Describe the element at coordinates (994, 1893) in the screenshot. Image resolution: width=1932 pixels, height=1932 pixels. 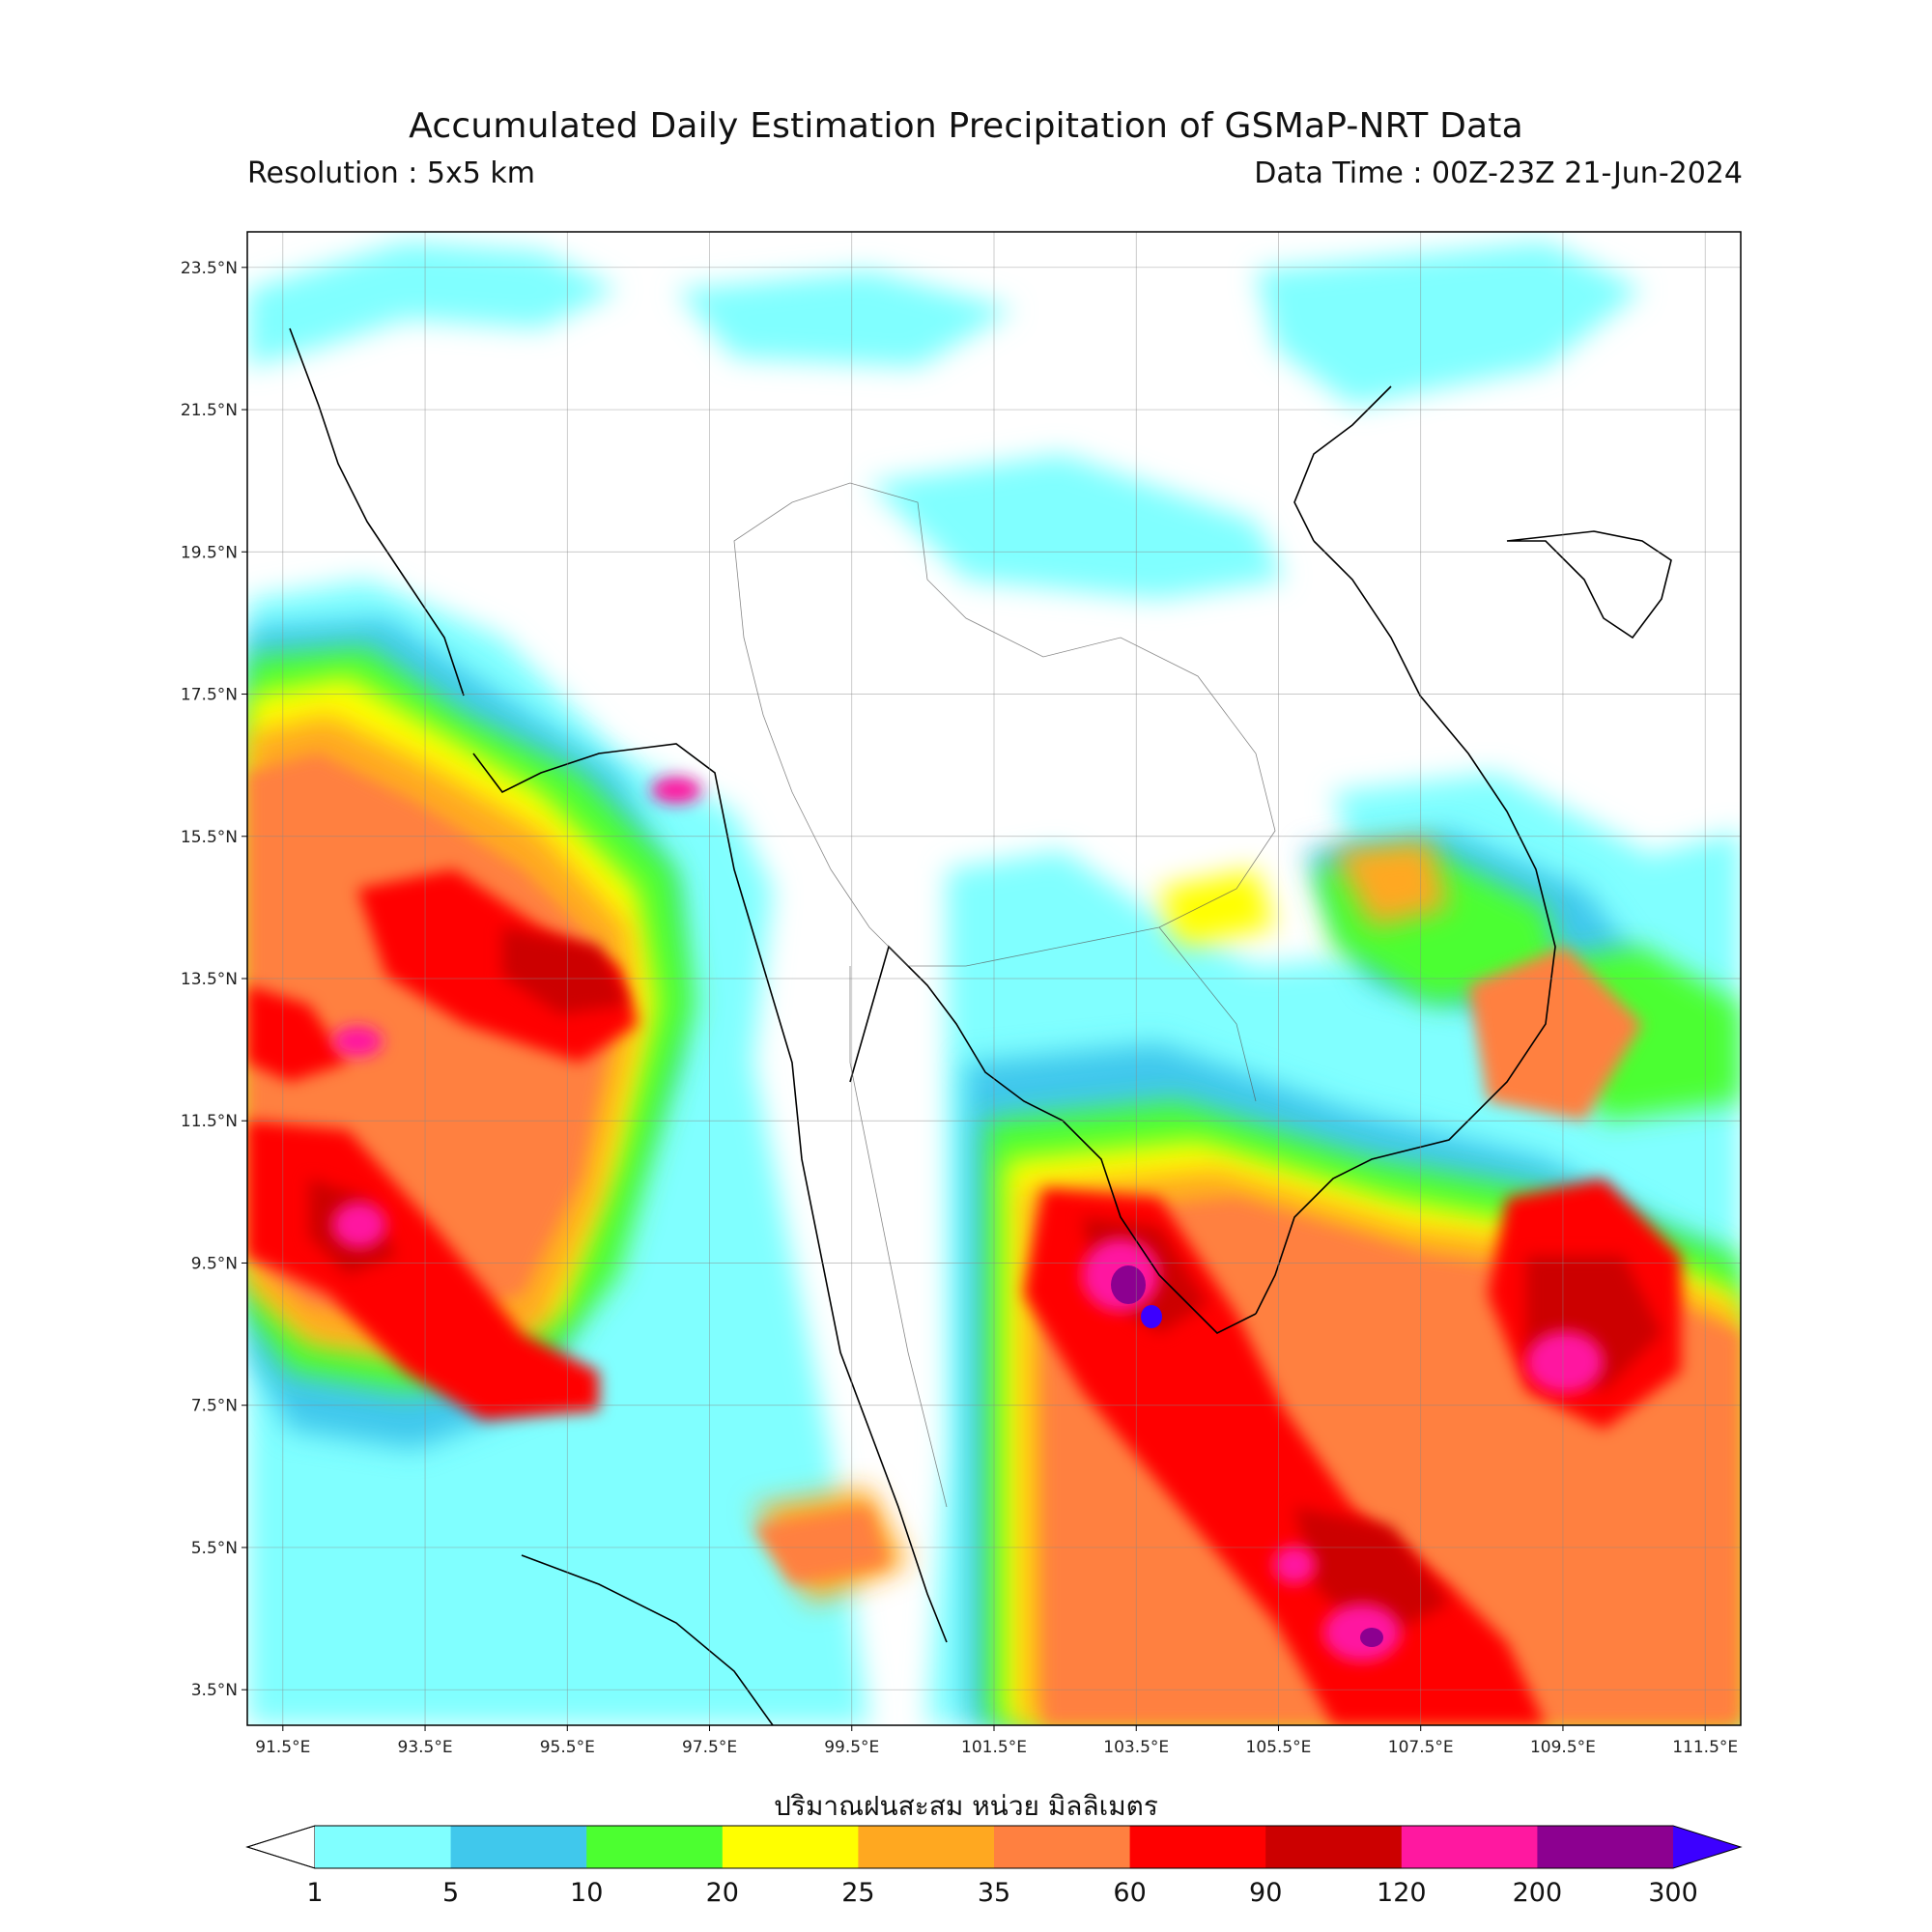
I see `colorbar-tick-label: 35` at that location.